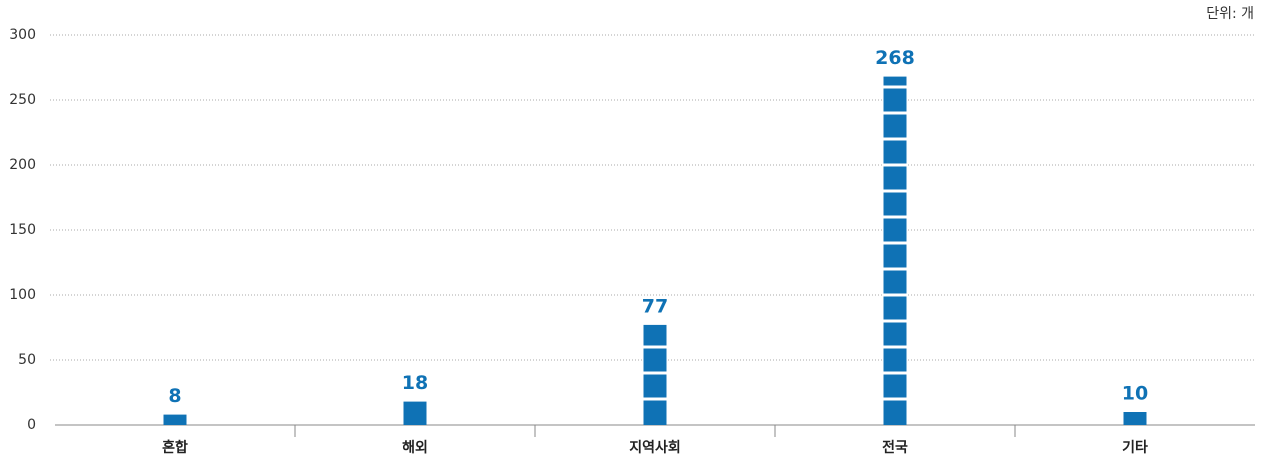  I want to click on y-tick-label: 300, so click(22, 35).